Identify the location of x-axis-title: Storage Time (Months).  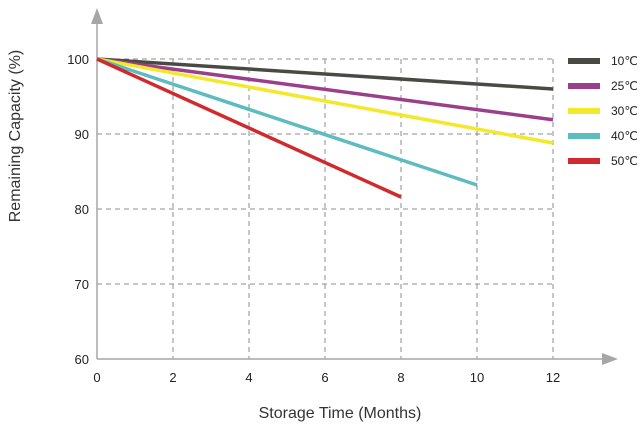
(340, 413).